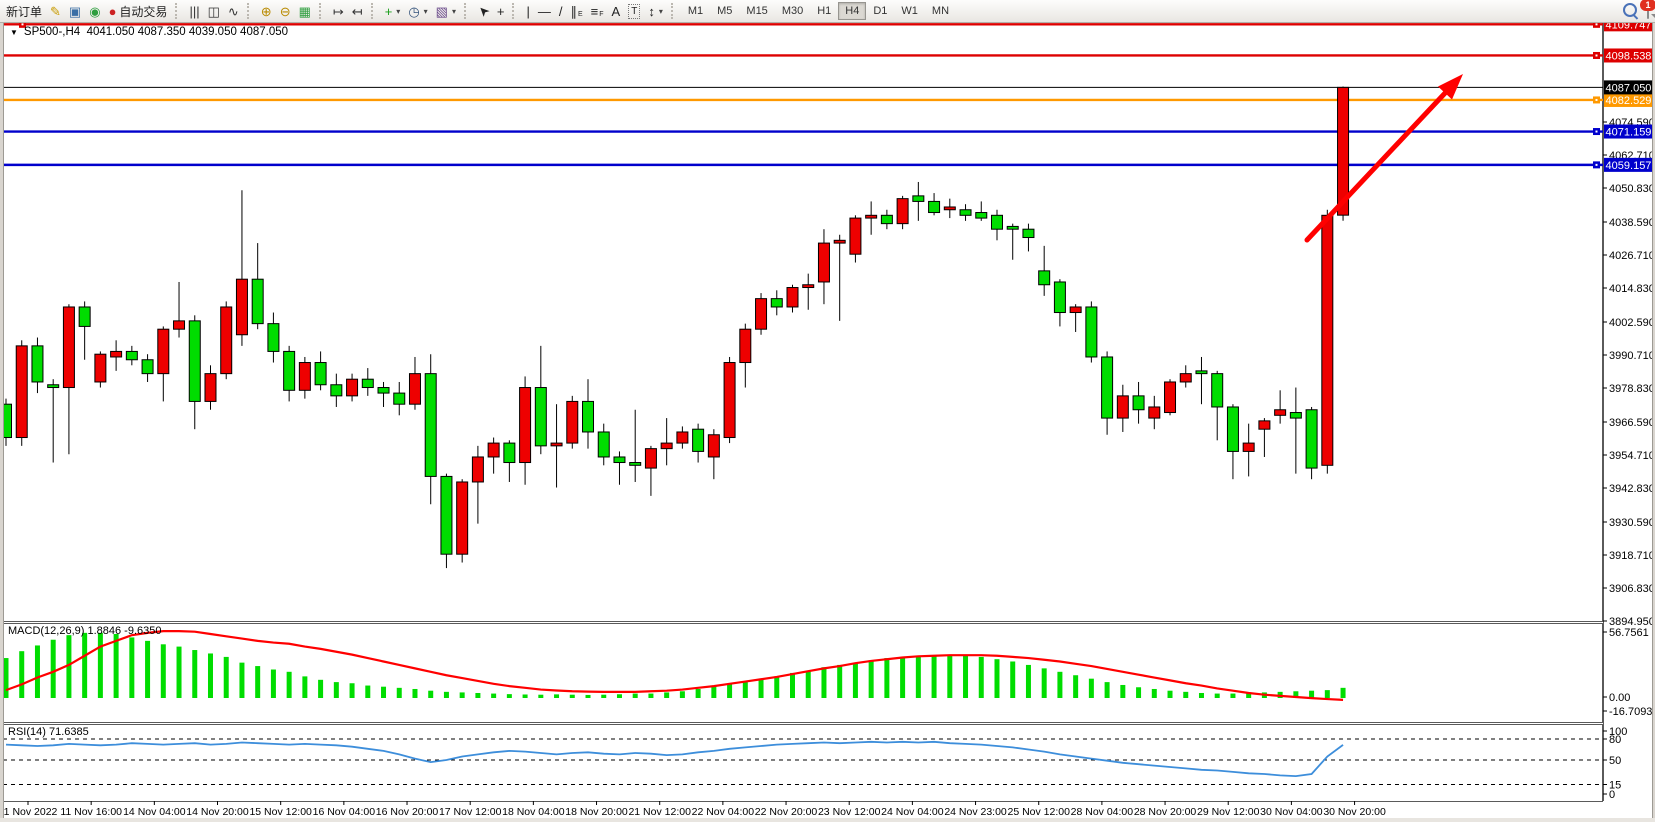  Describe the element at coordinates (660, 11) in the screenshot. I see `arrows-dropdown-caret: ▾` at that location.